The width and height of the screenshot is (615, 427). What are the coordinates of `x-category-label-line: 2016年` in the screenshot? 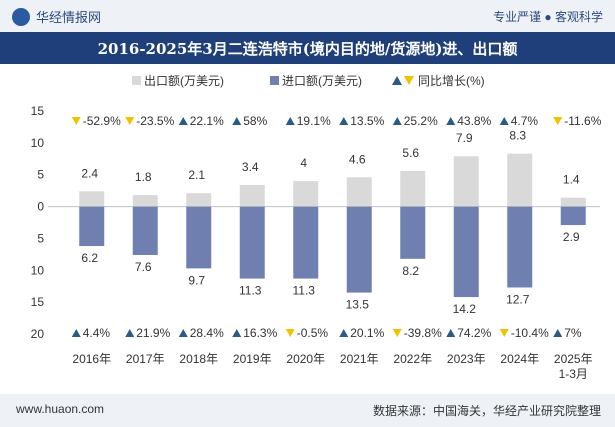 It's located at (91, 359).